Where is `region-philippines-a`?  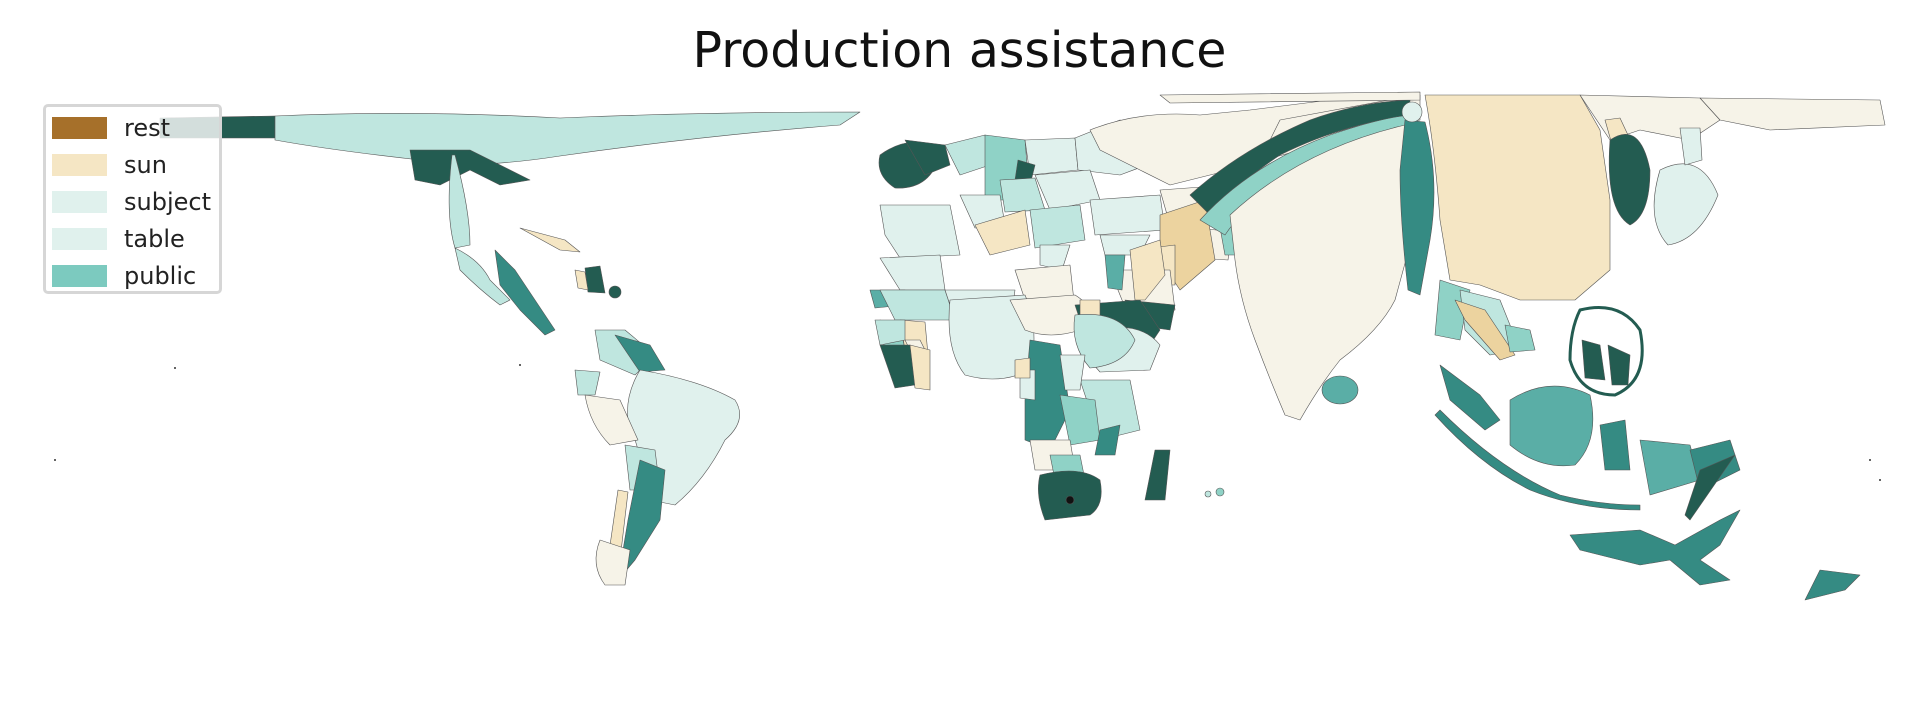 region-philippines-a is located at coordinates (1593, 360).